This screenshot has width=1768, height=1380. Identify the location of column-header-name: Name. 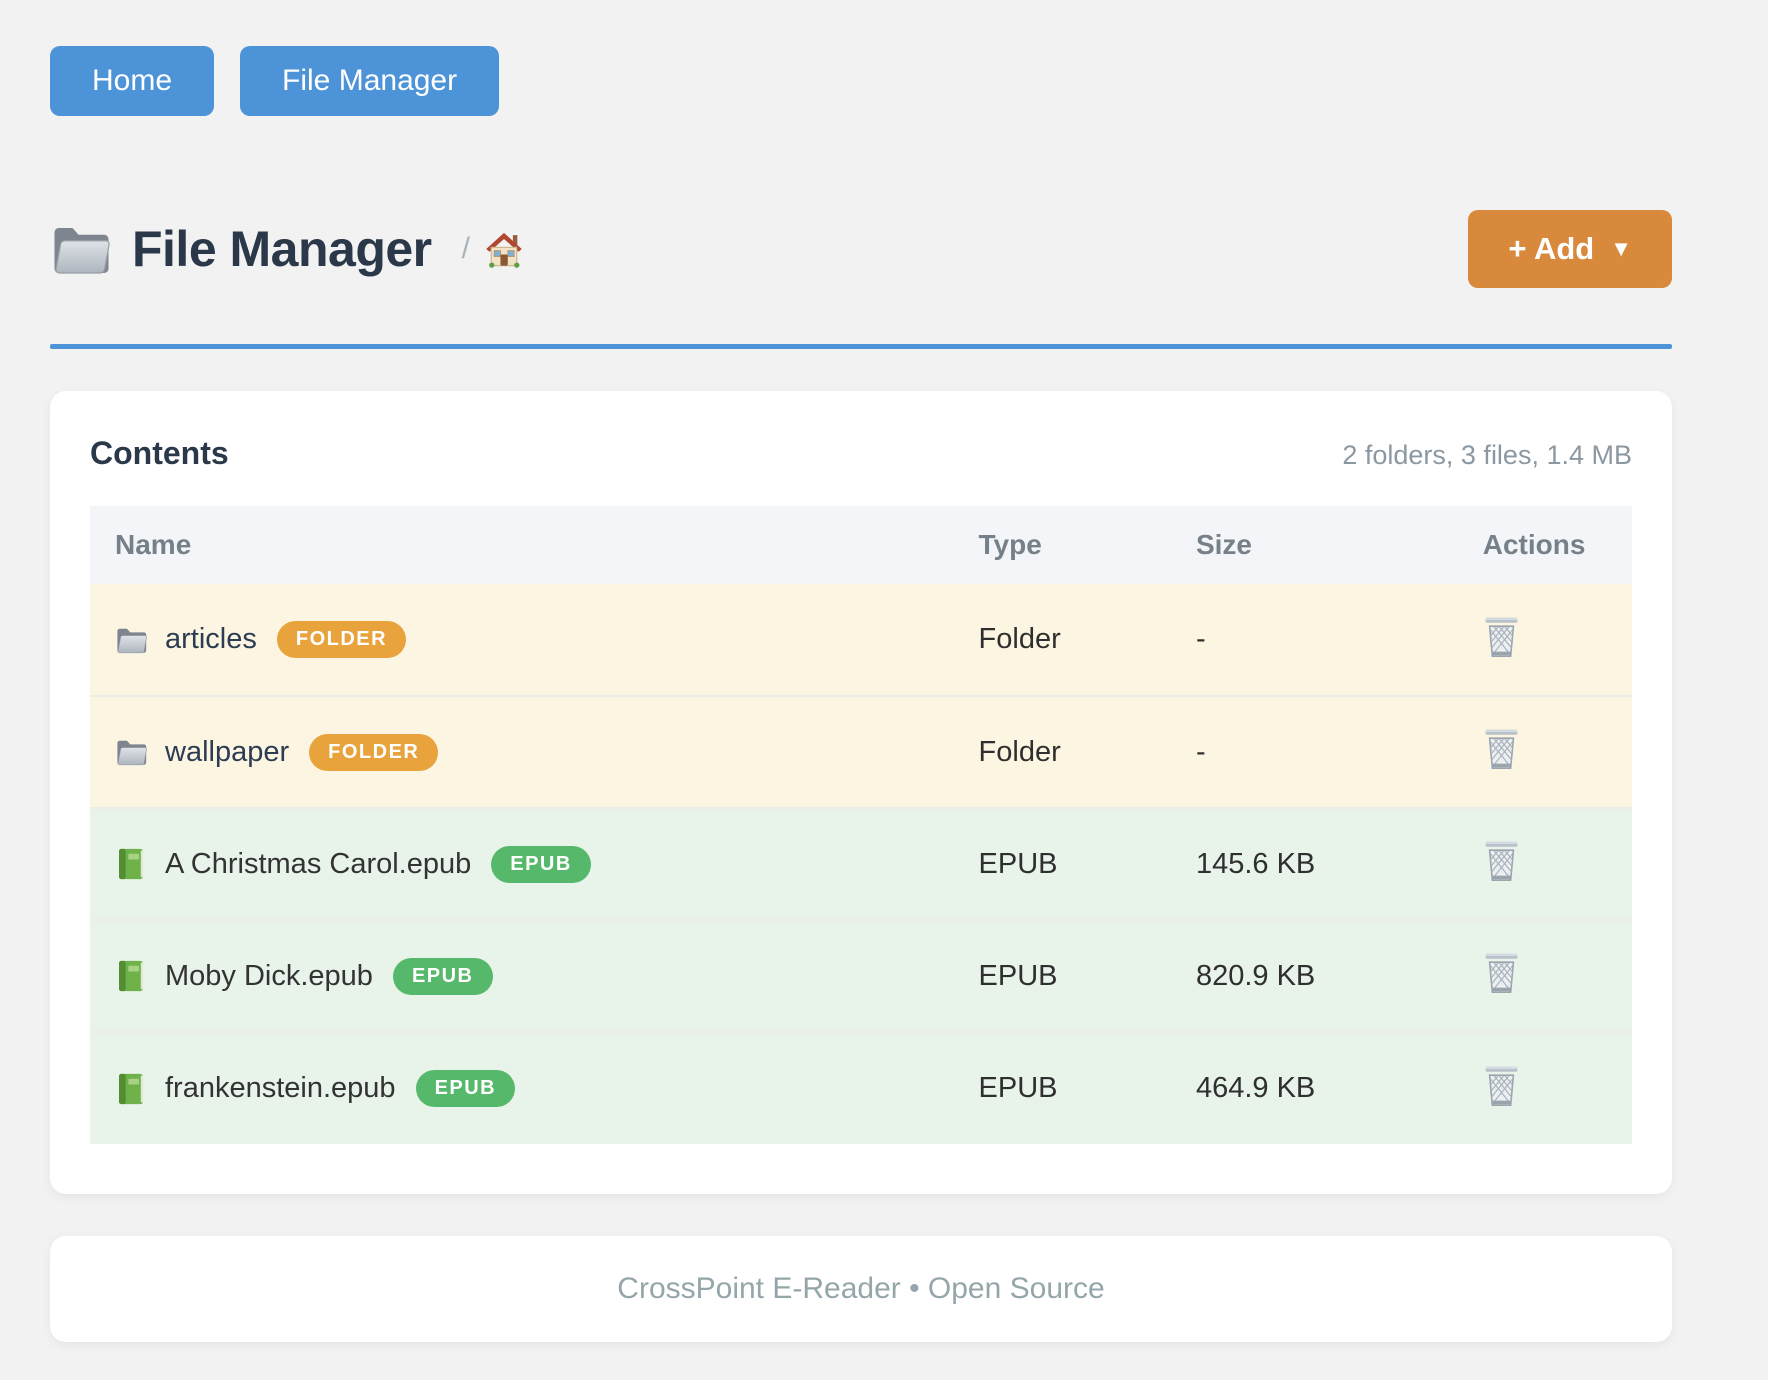
(522, 545).